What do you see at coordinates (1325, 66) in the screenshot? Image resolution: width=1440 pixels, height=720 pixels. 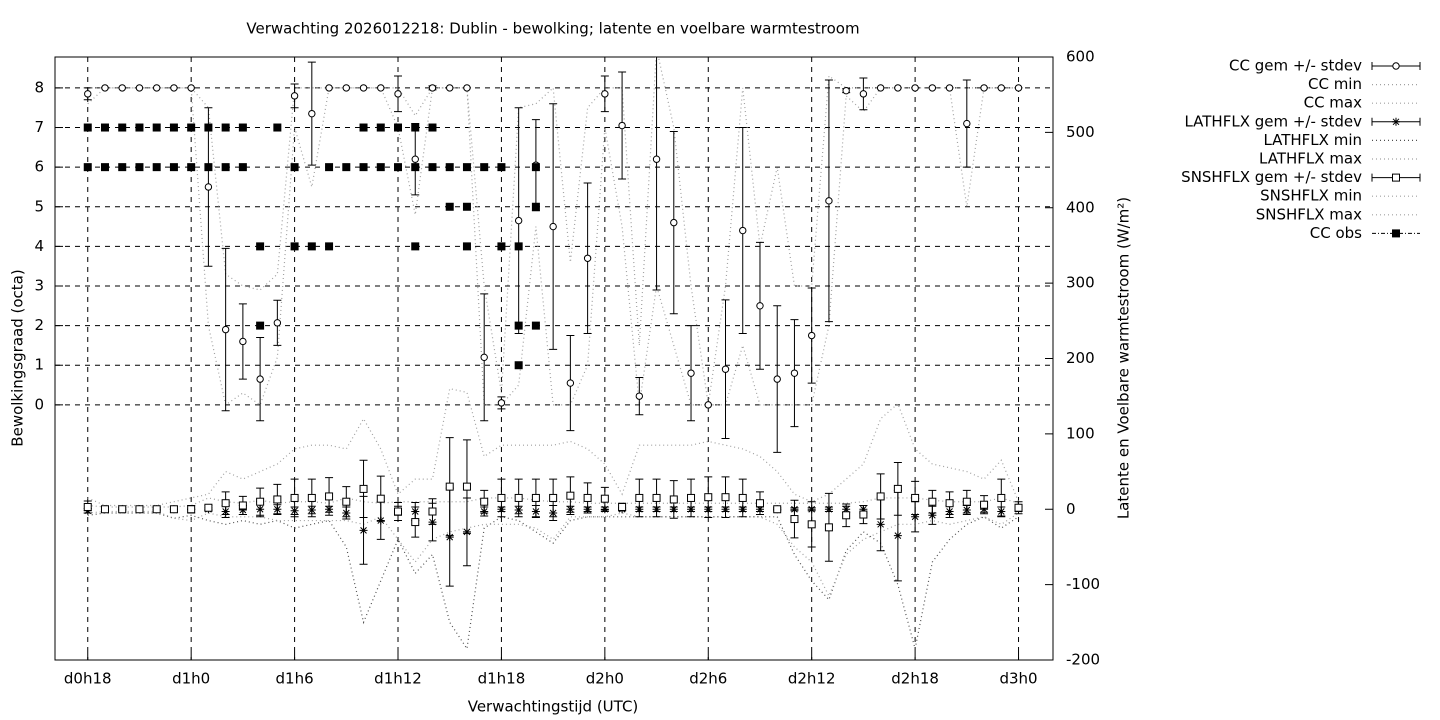 I see `legend-entry: CC gem +/- stdev` at bounding box center [1325, 66].